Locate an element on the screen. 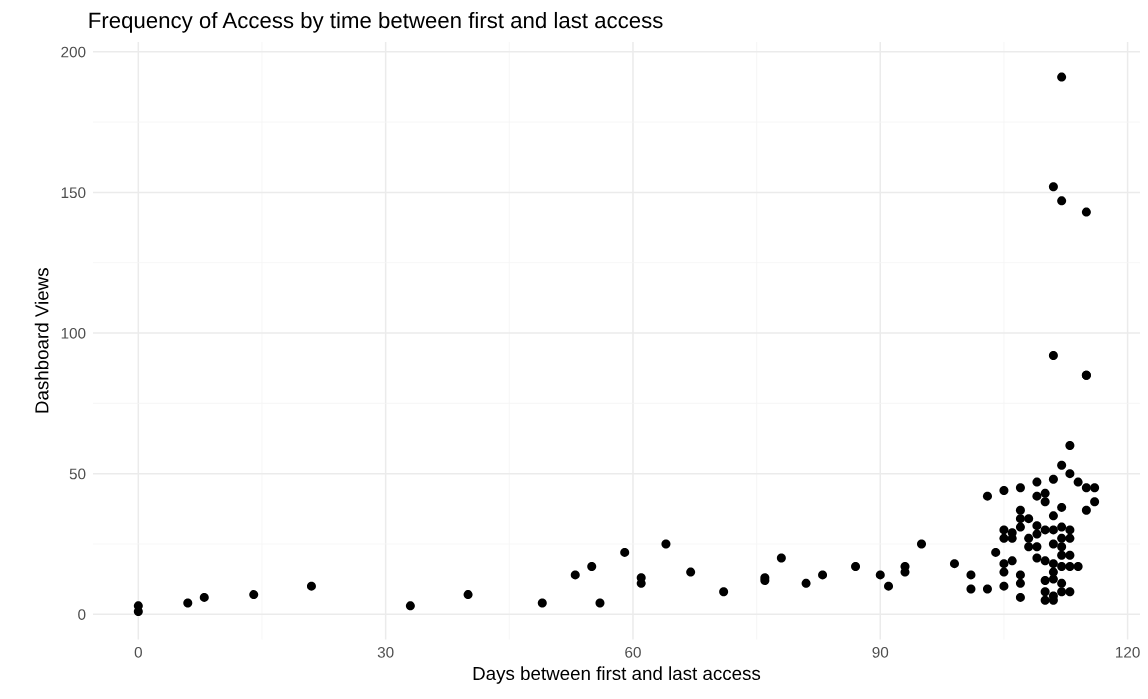 This screenshot has height=699, width=1148. x-tick-label: 60 is located at coordinates (633, 652).